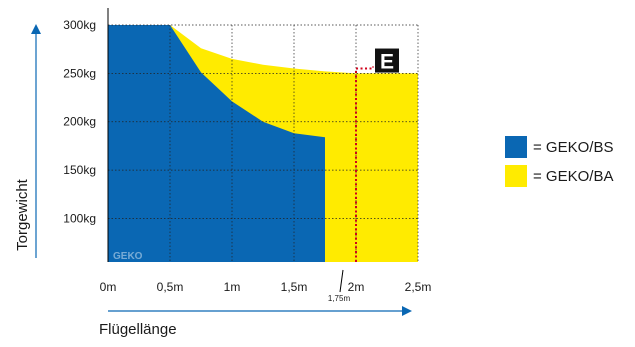 The image size is (635, 347). I want to click on legend-label-ba: = GEKO/BA, so click(573, 176).